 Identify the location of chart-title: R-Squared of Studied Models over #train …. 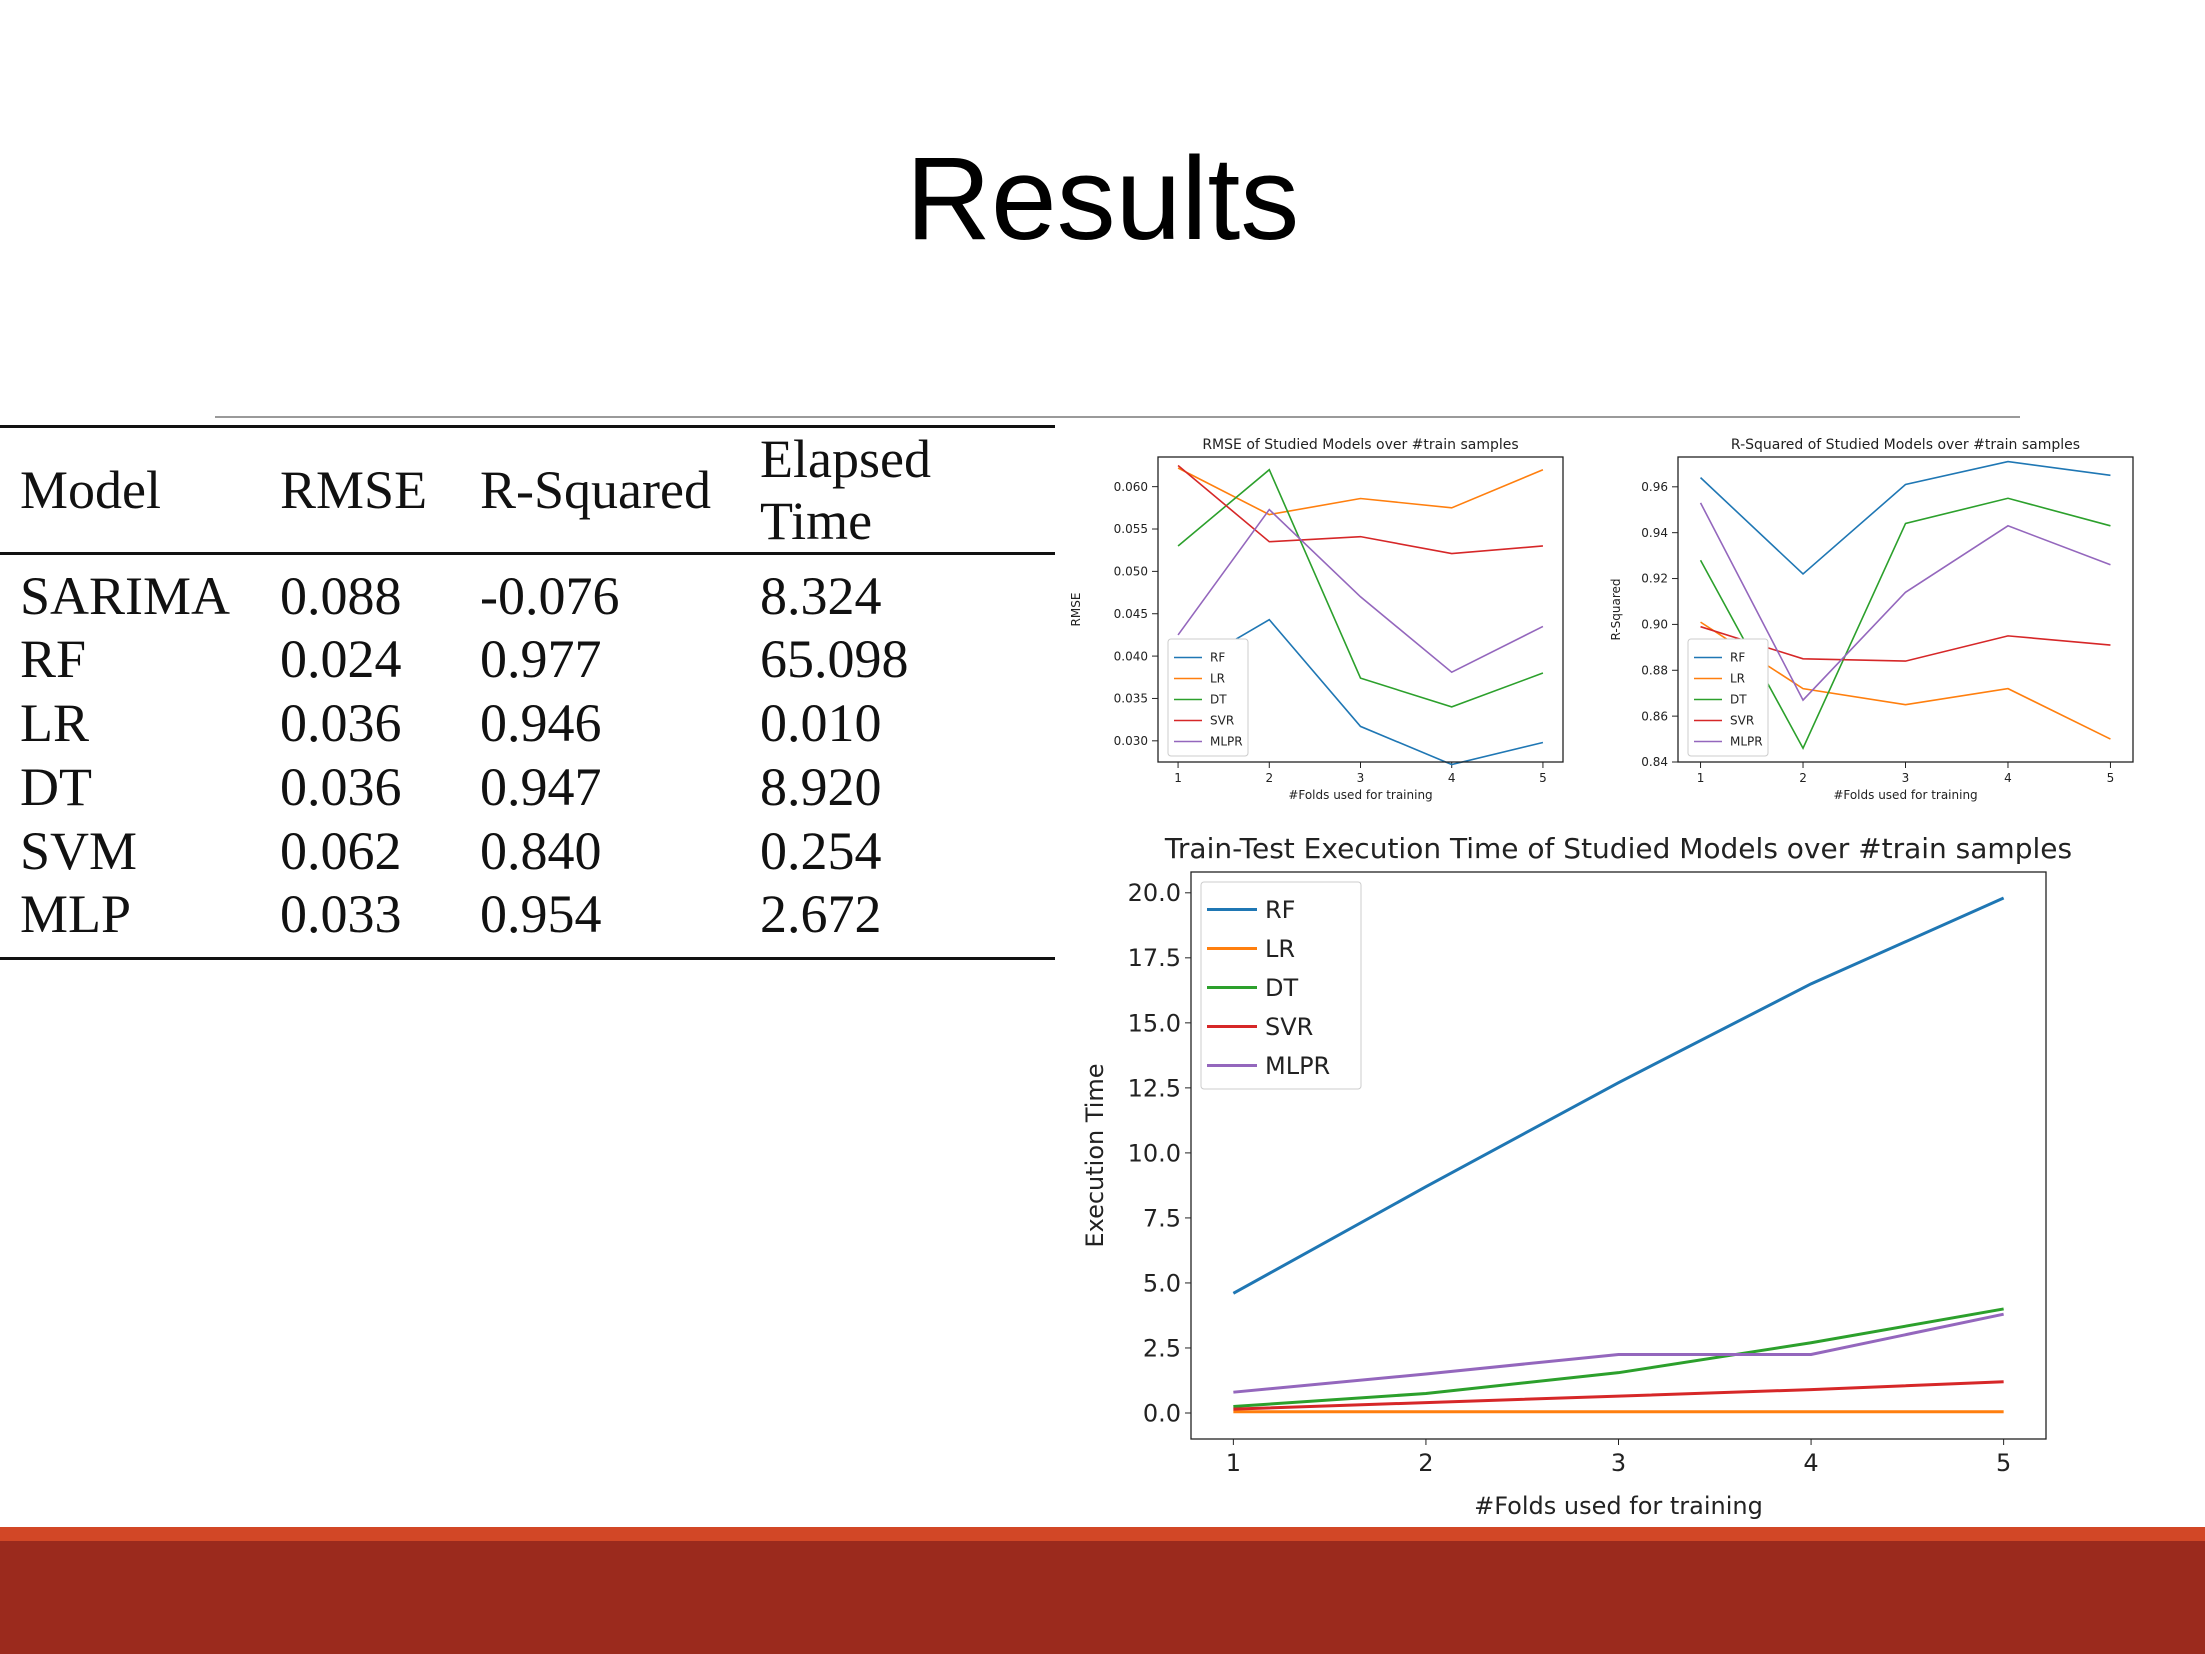
(1905, 445).